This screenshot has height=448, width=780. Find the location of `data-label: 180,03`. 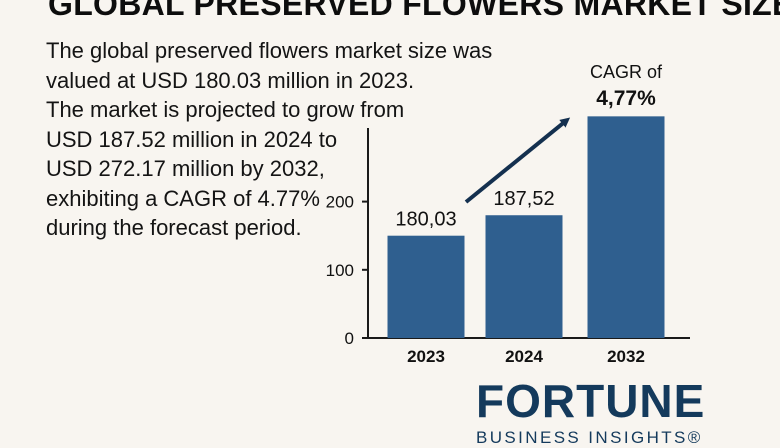

data-label: 180,03 is located at coordinates (425, 220).